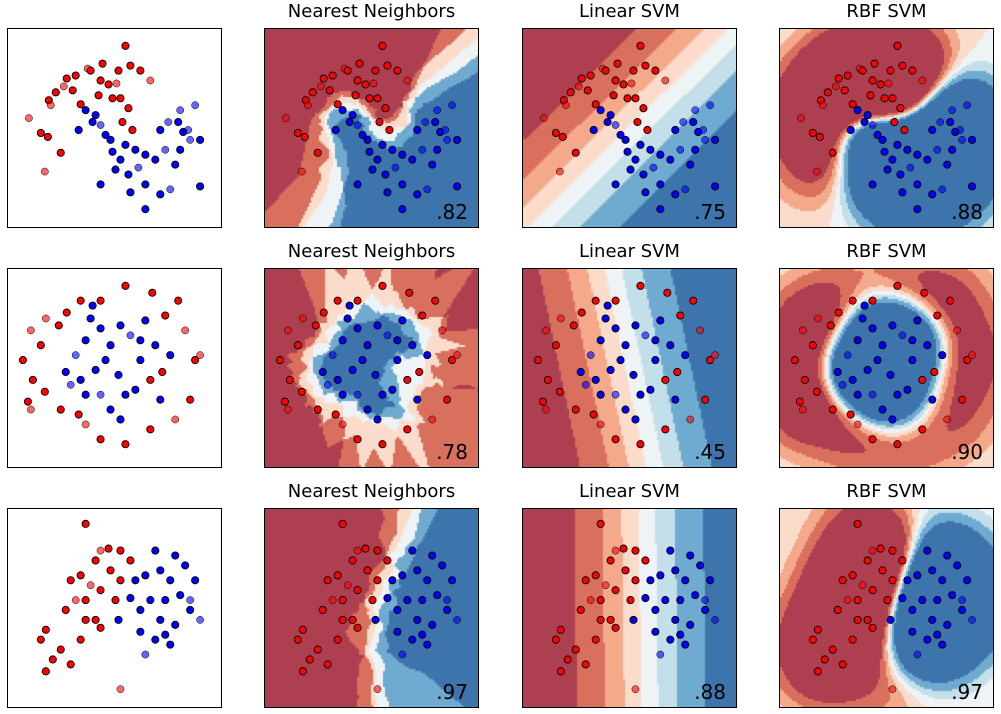 The width and height of the screenshot is (1001, 714). I want to click on subplot-title: Nearest Neighbors, so click(371, 11).